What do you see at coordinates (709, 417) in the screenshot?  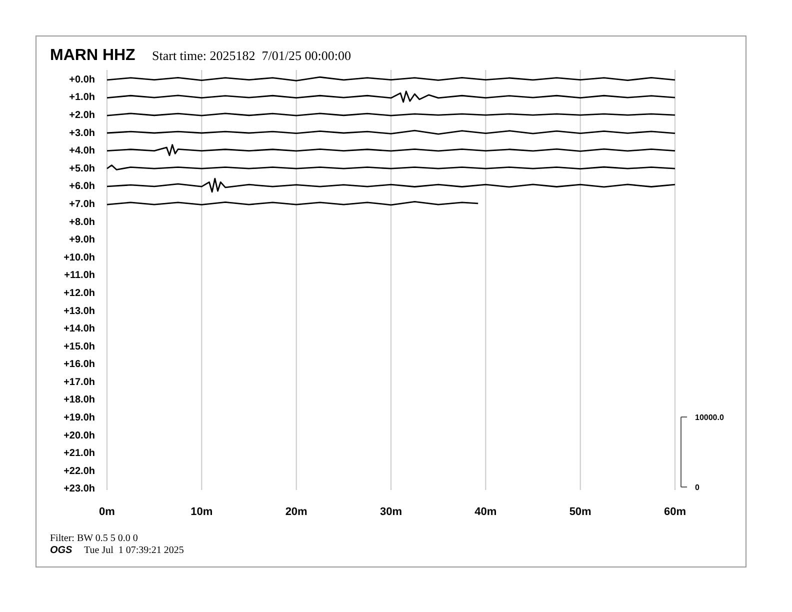 I see `y2-tick-label: 10000.0` at bounding box center [709, 417].